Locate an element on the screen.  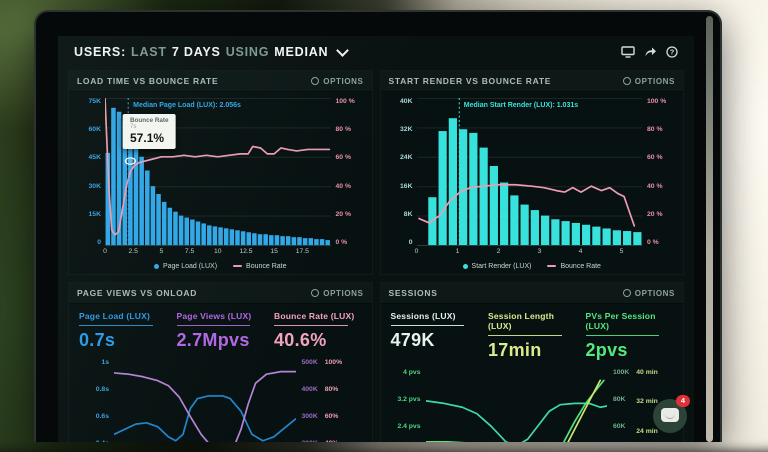
series-marker-dot is located at coordinates (465, 266).